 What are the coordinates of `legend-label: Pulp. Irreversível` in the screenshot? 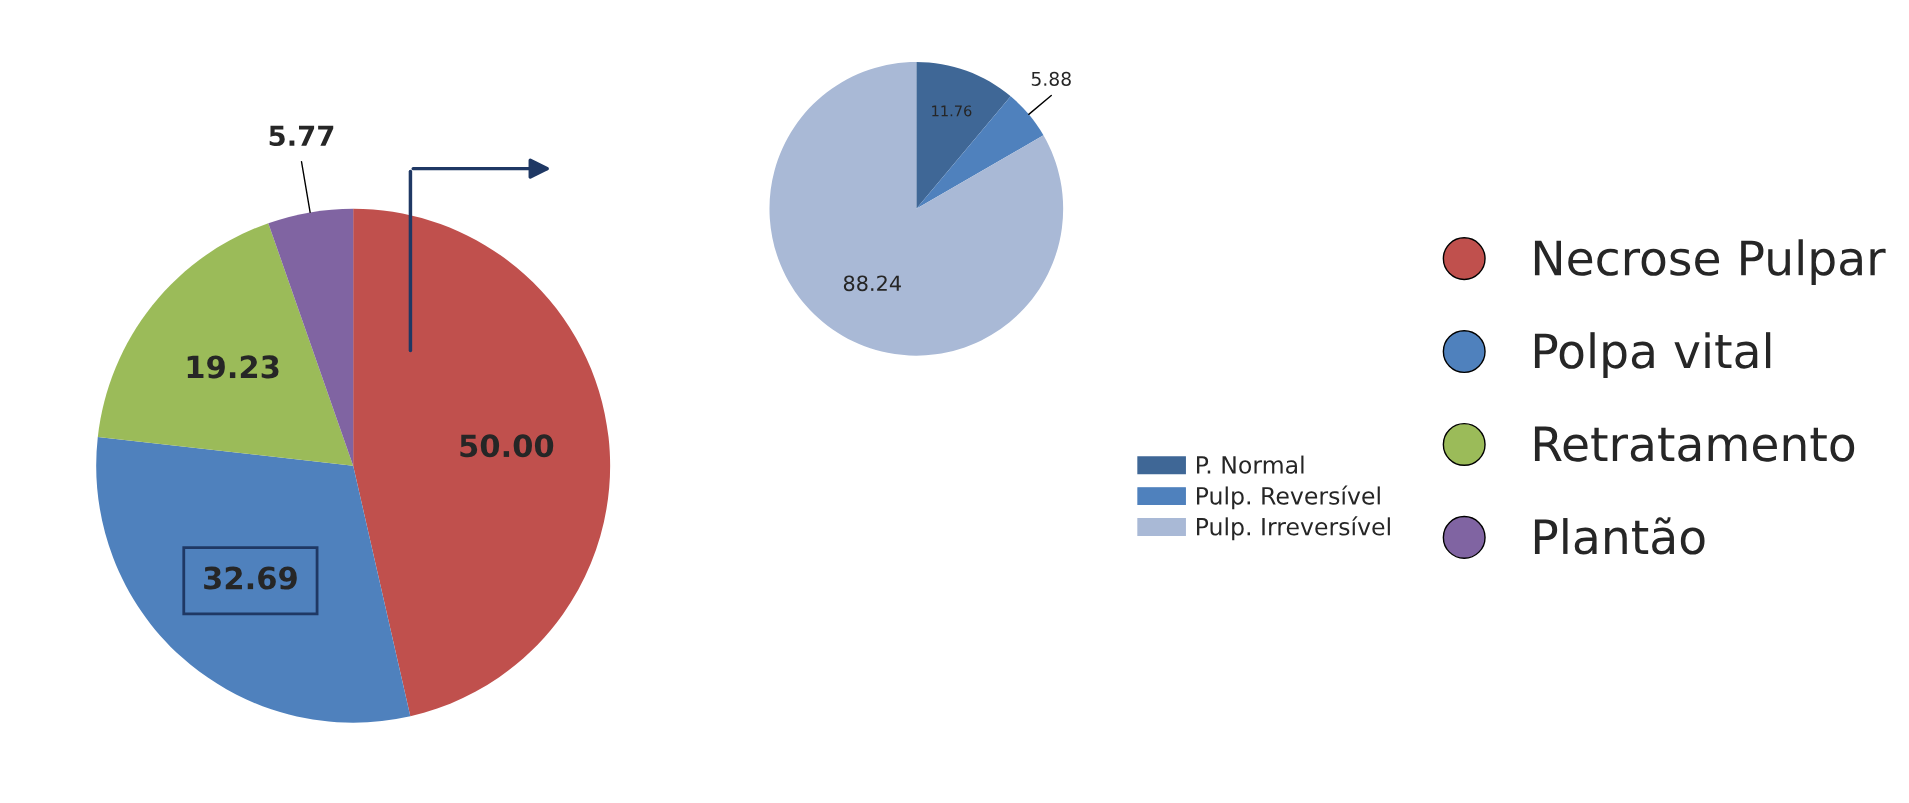 It's located at (1293, 528).